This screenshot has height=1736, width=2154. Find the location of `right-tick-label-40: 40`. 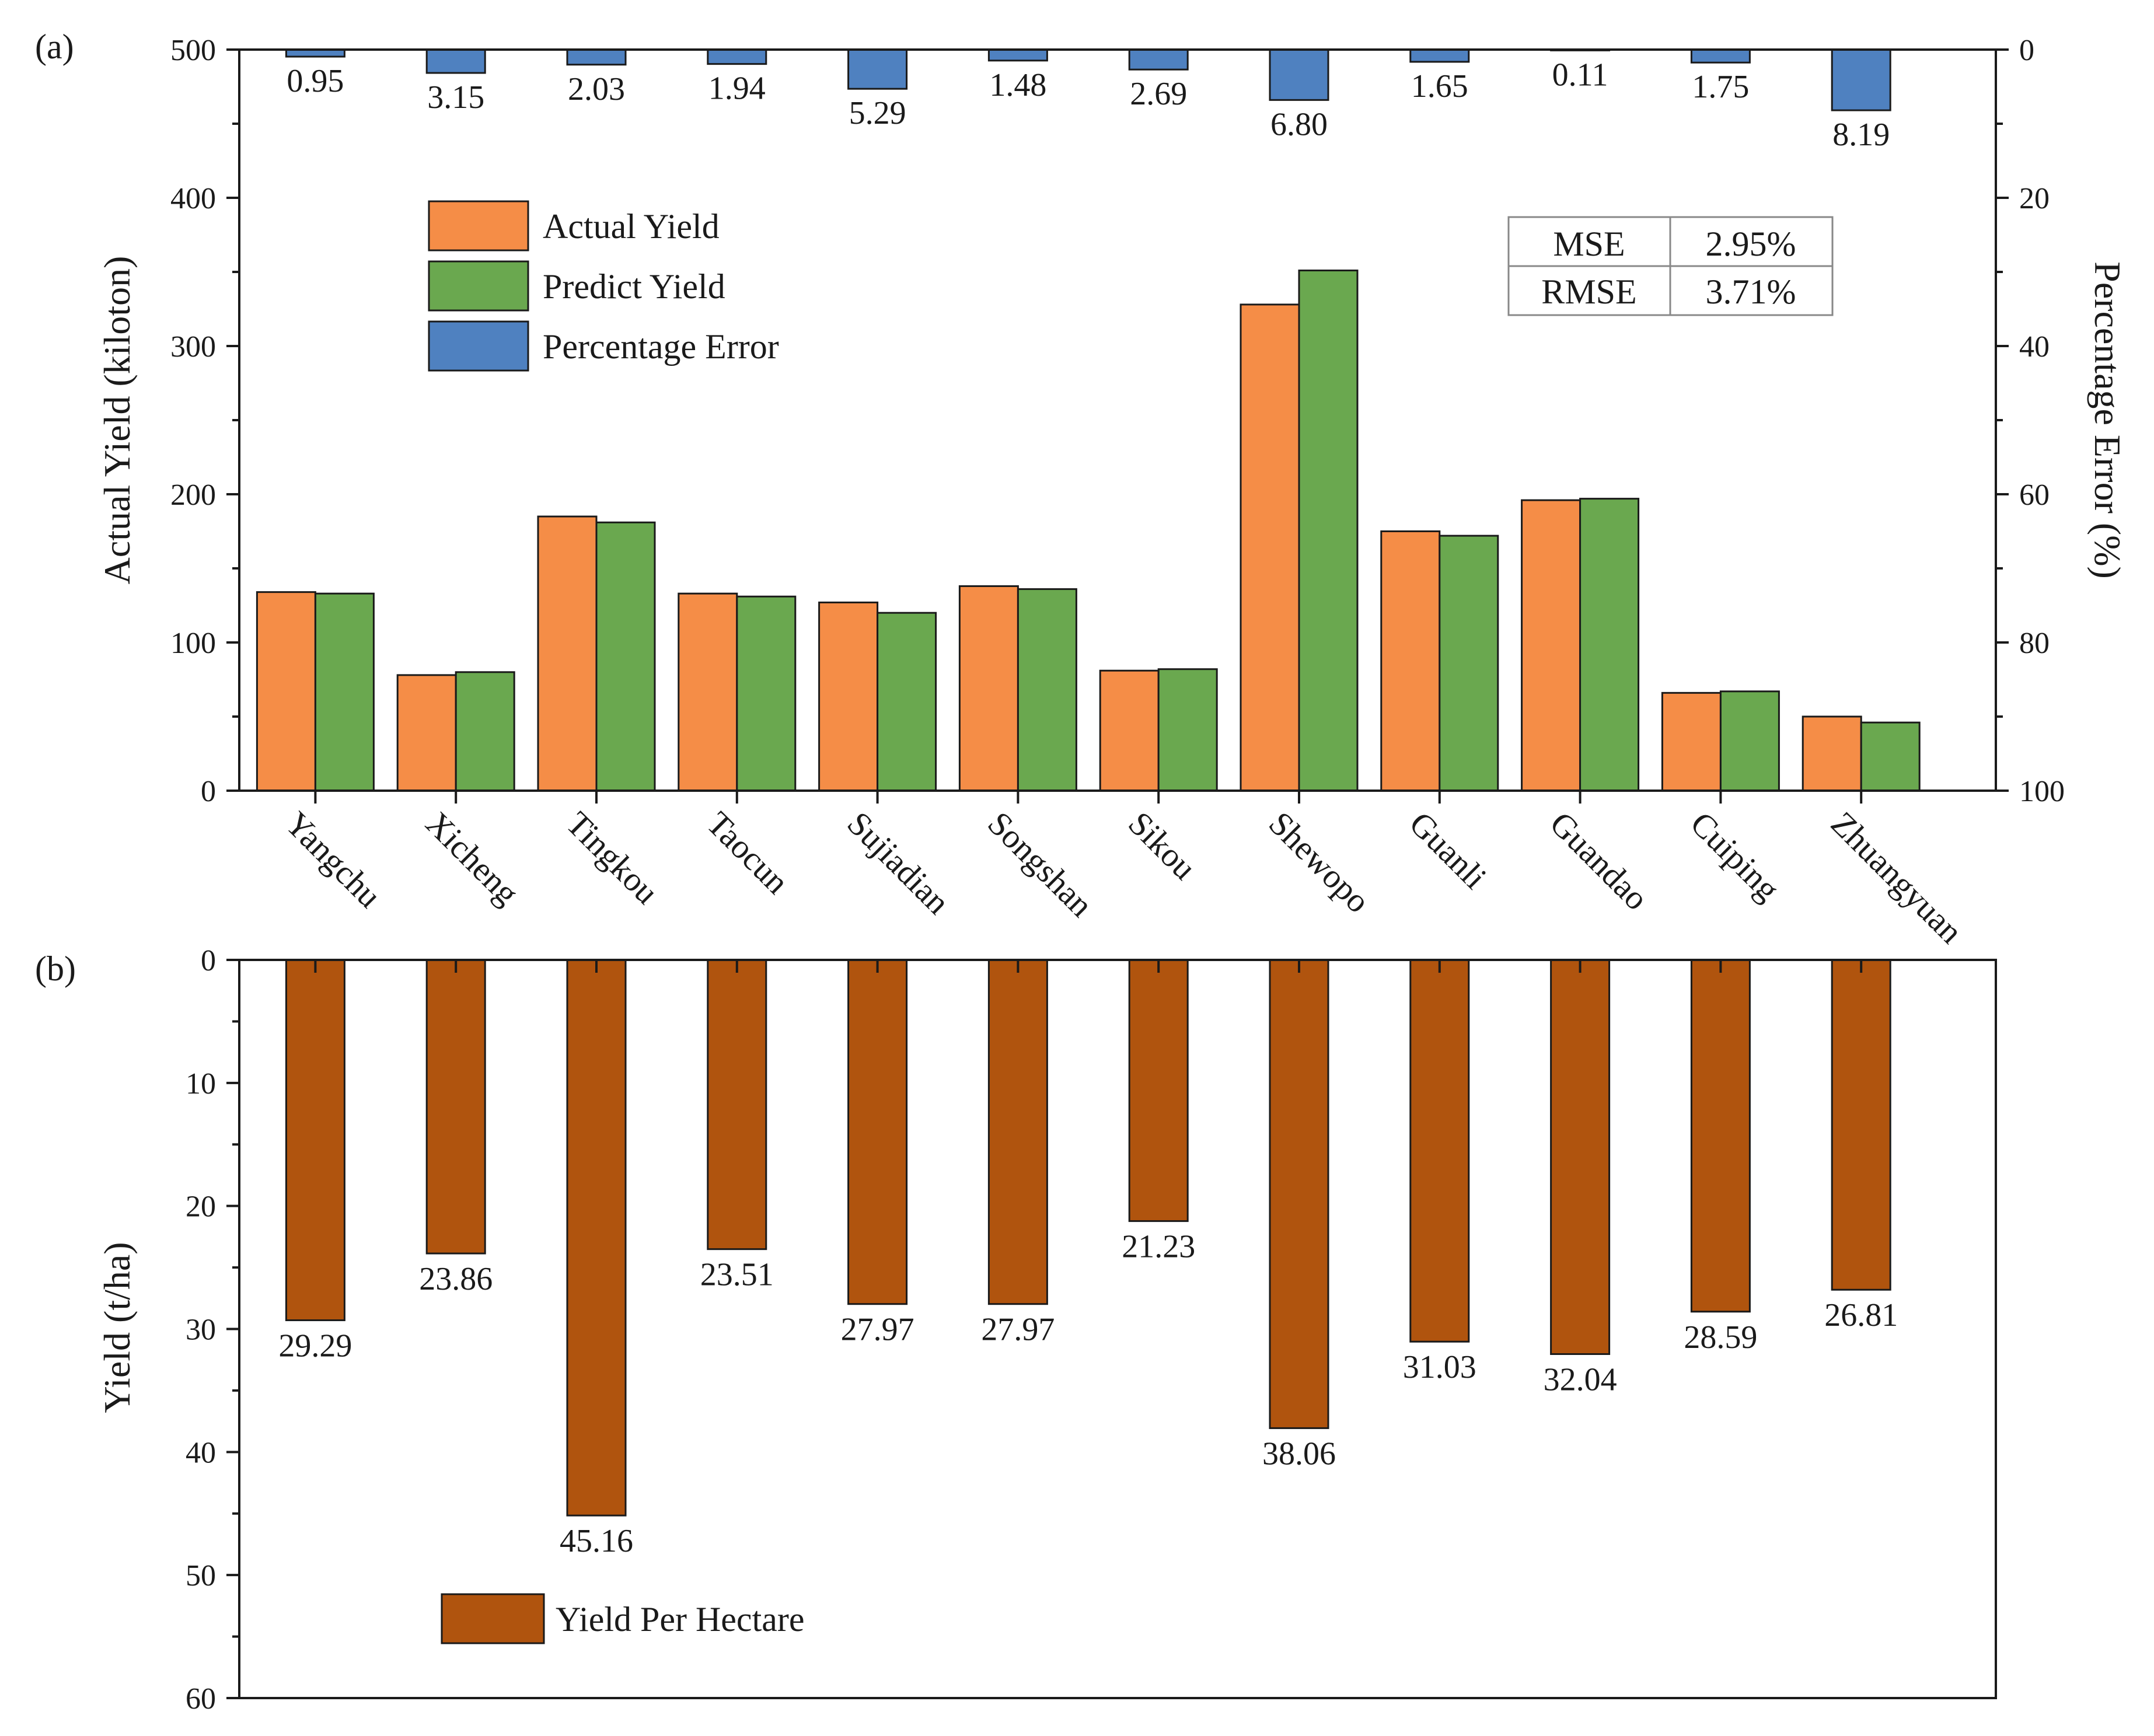

right-tick-label-40: 40 is located at coordinates (2034, 347).